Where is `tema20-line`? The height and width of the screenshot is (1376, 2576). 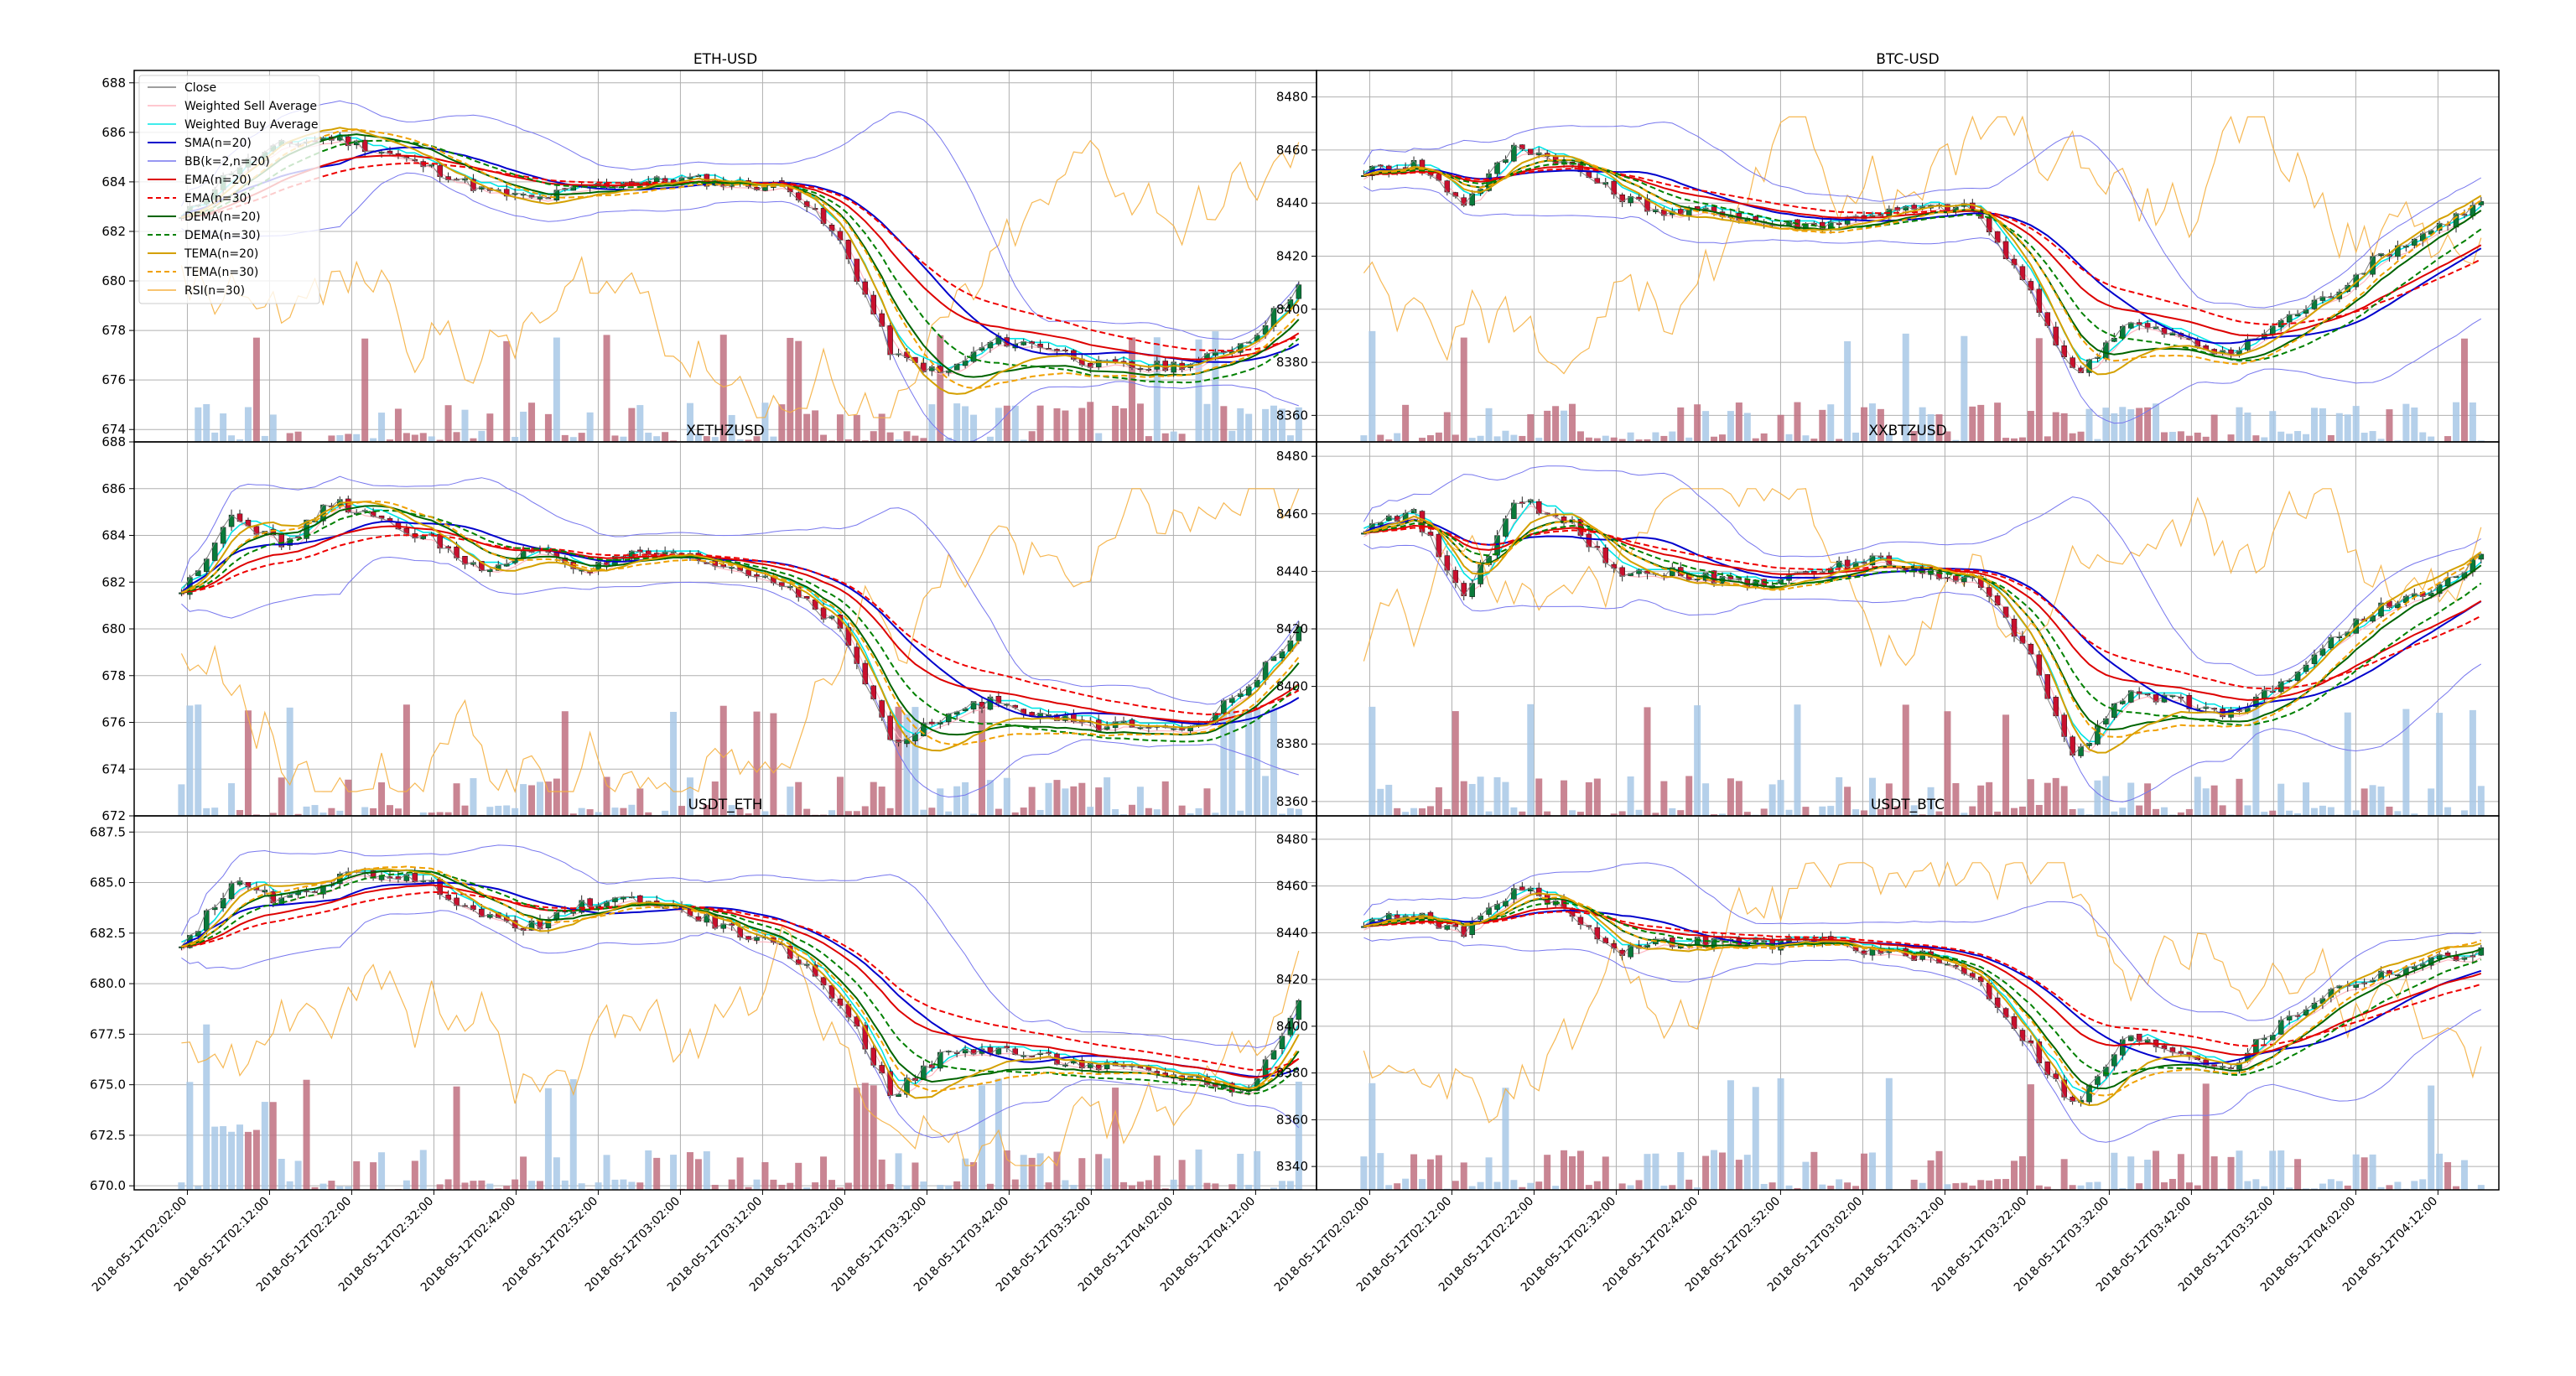 tema20-line is located at coordinates (1922, 264).